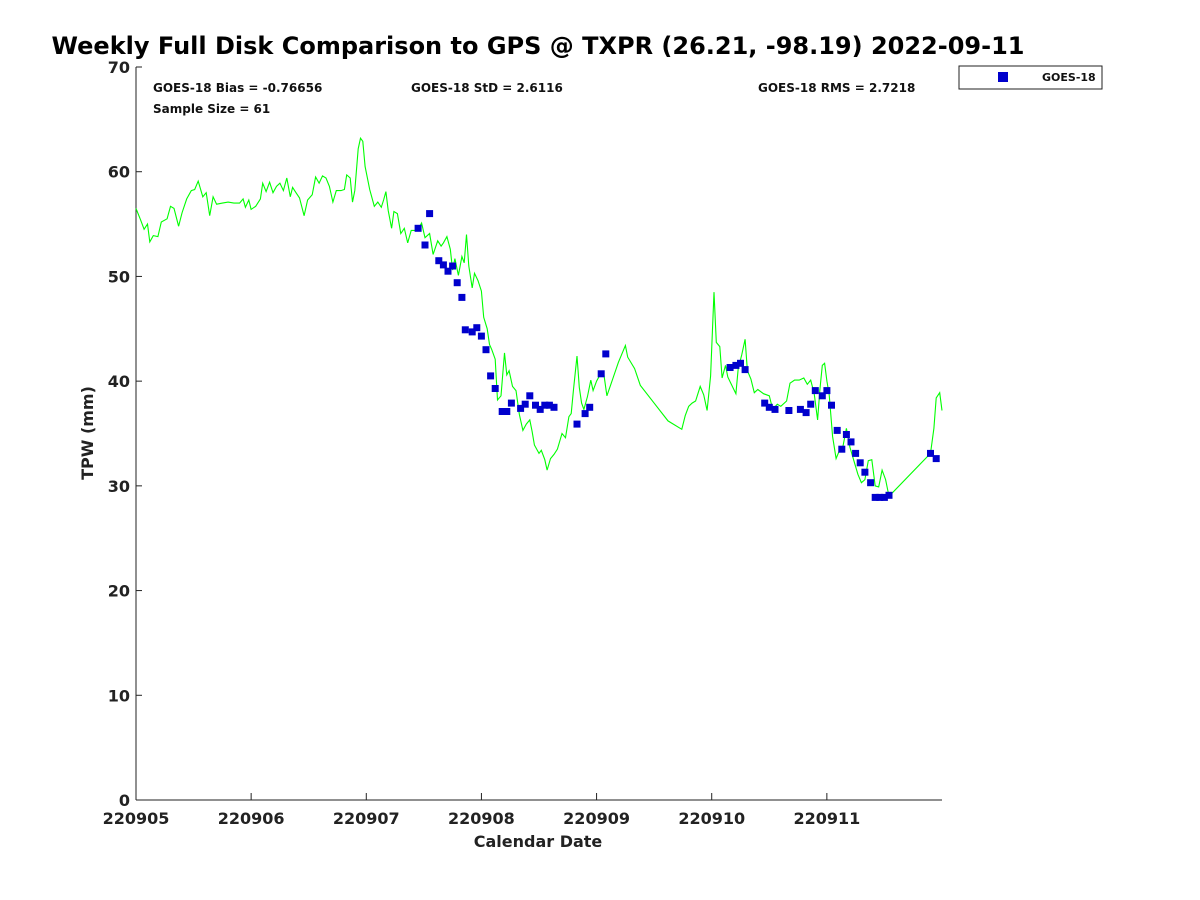 The width and height of the screenshot is (1200, 900). I want to click on y-axis-label: TPW (mm), so click(87, 433).